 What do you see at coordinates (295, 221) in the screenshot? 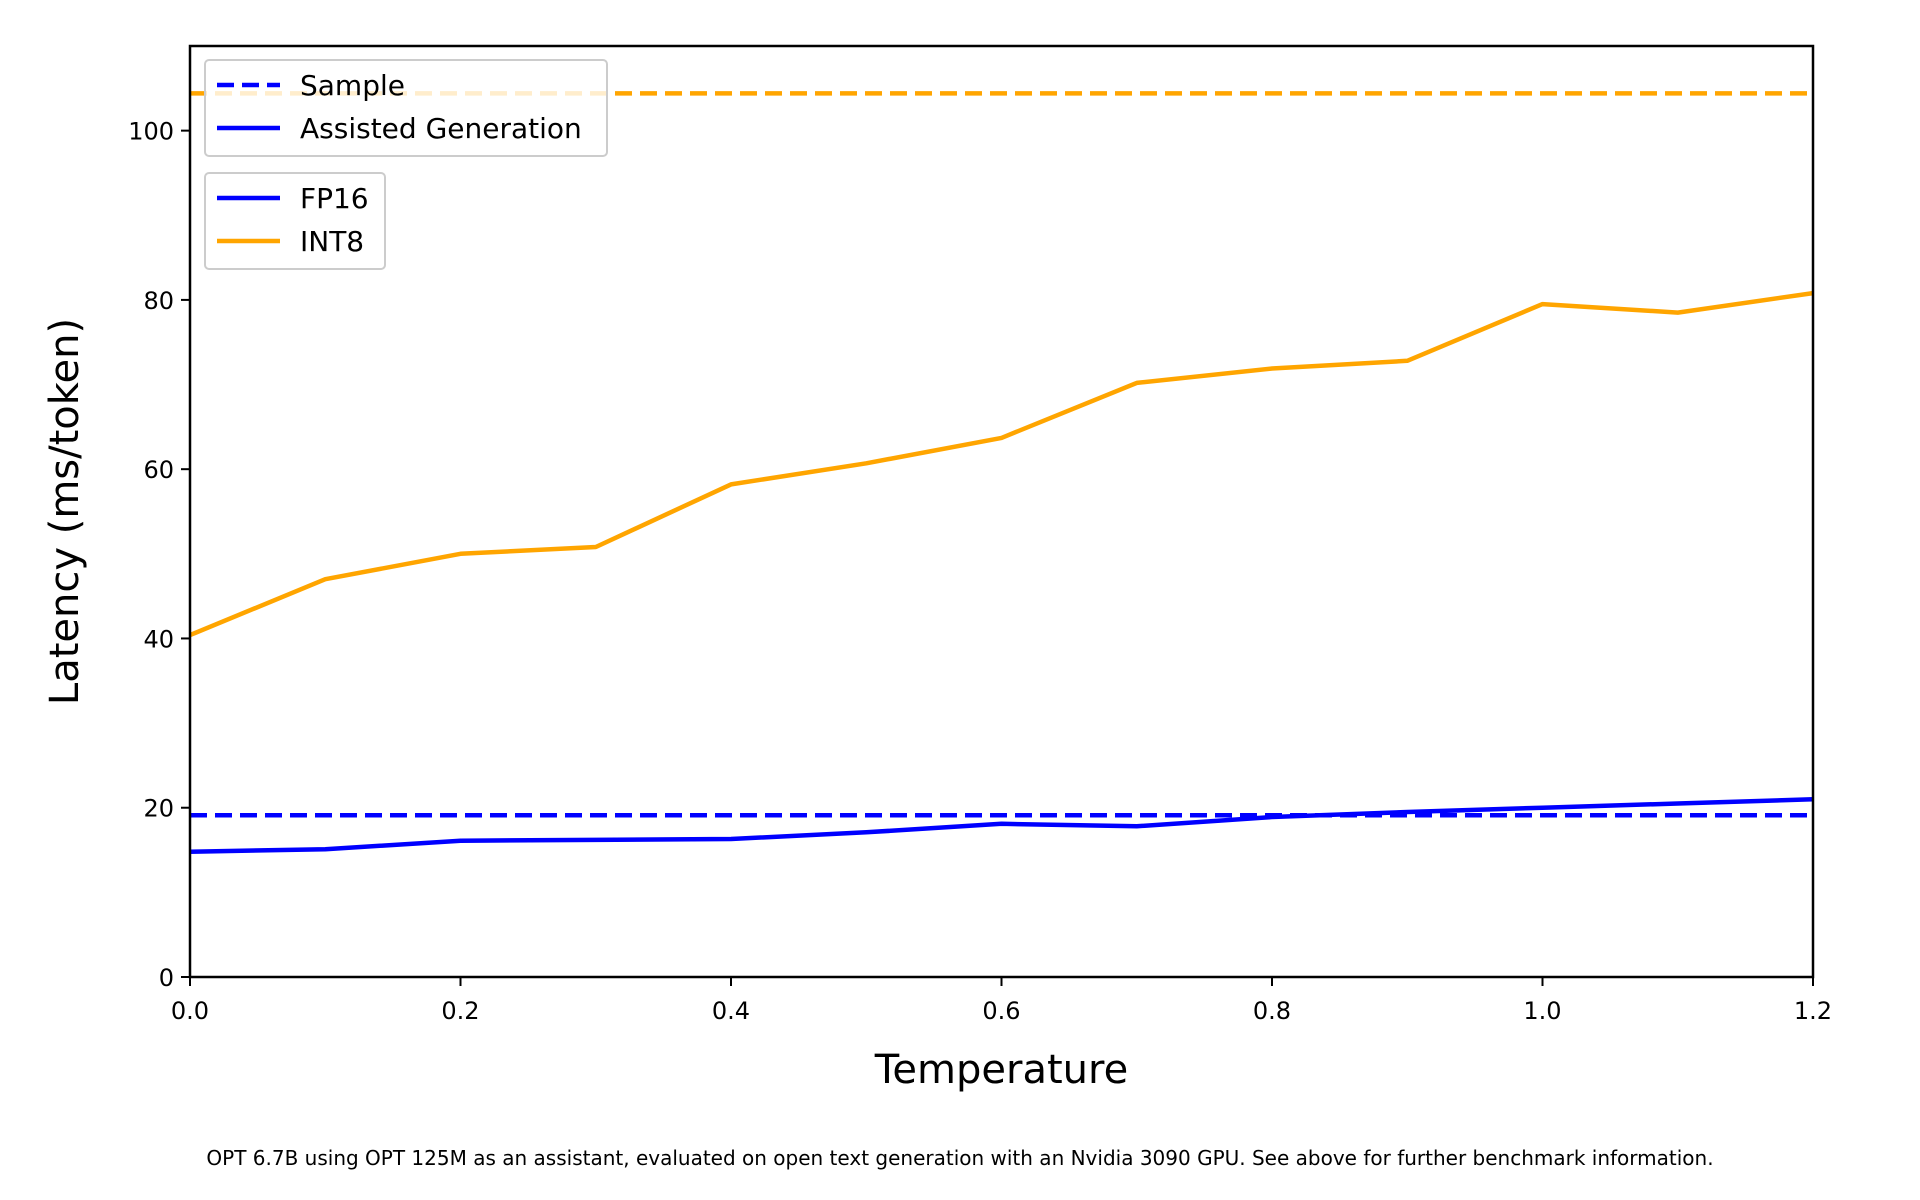
I see `legend-2: FP16 INT8` at bounding box center [295, 221].